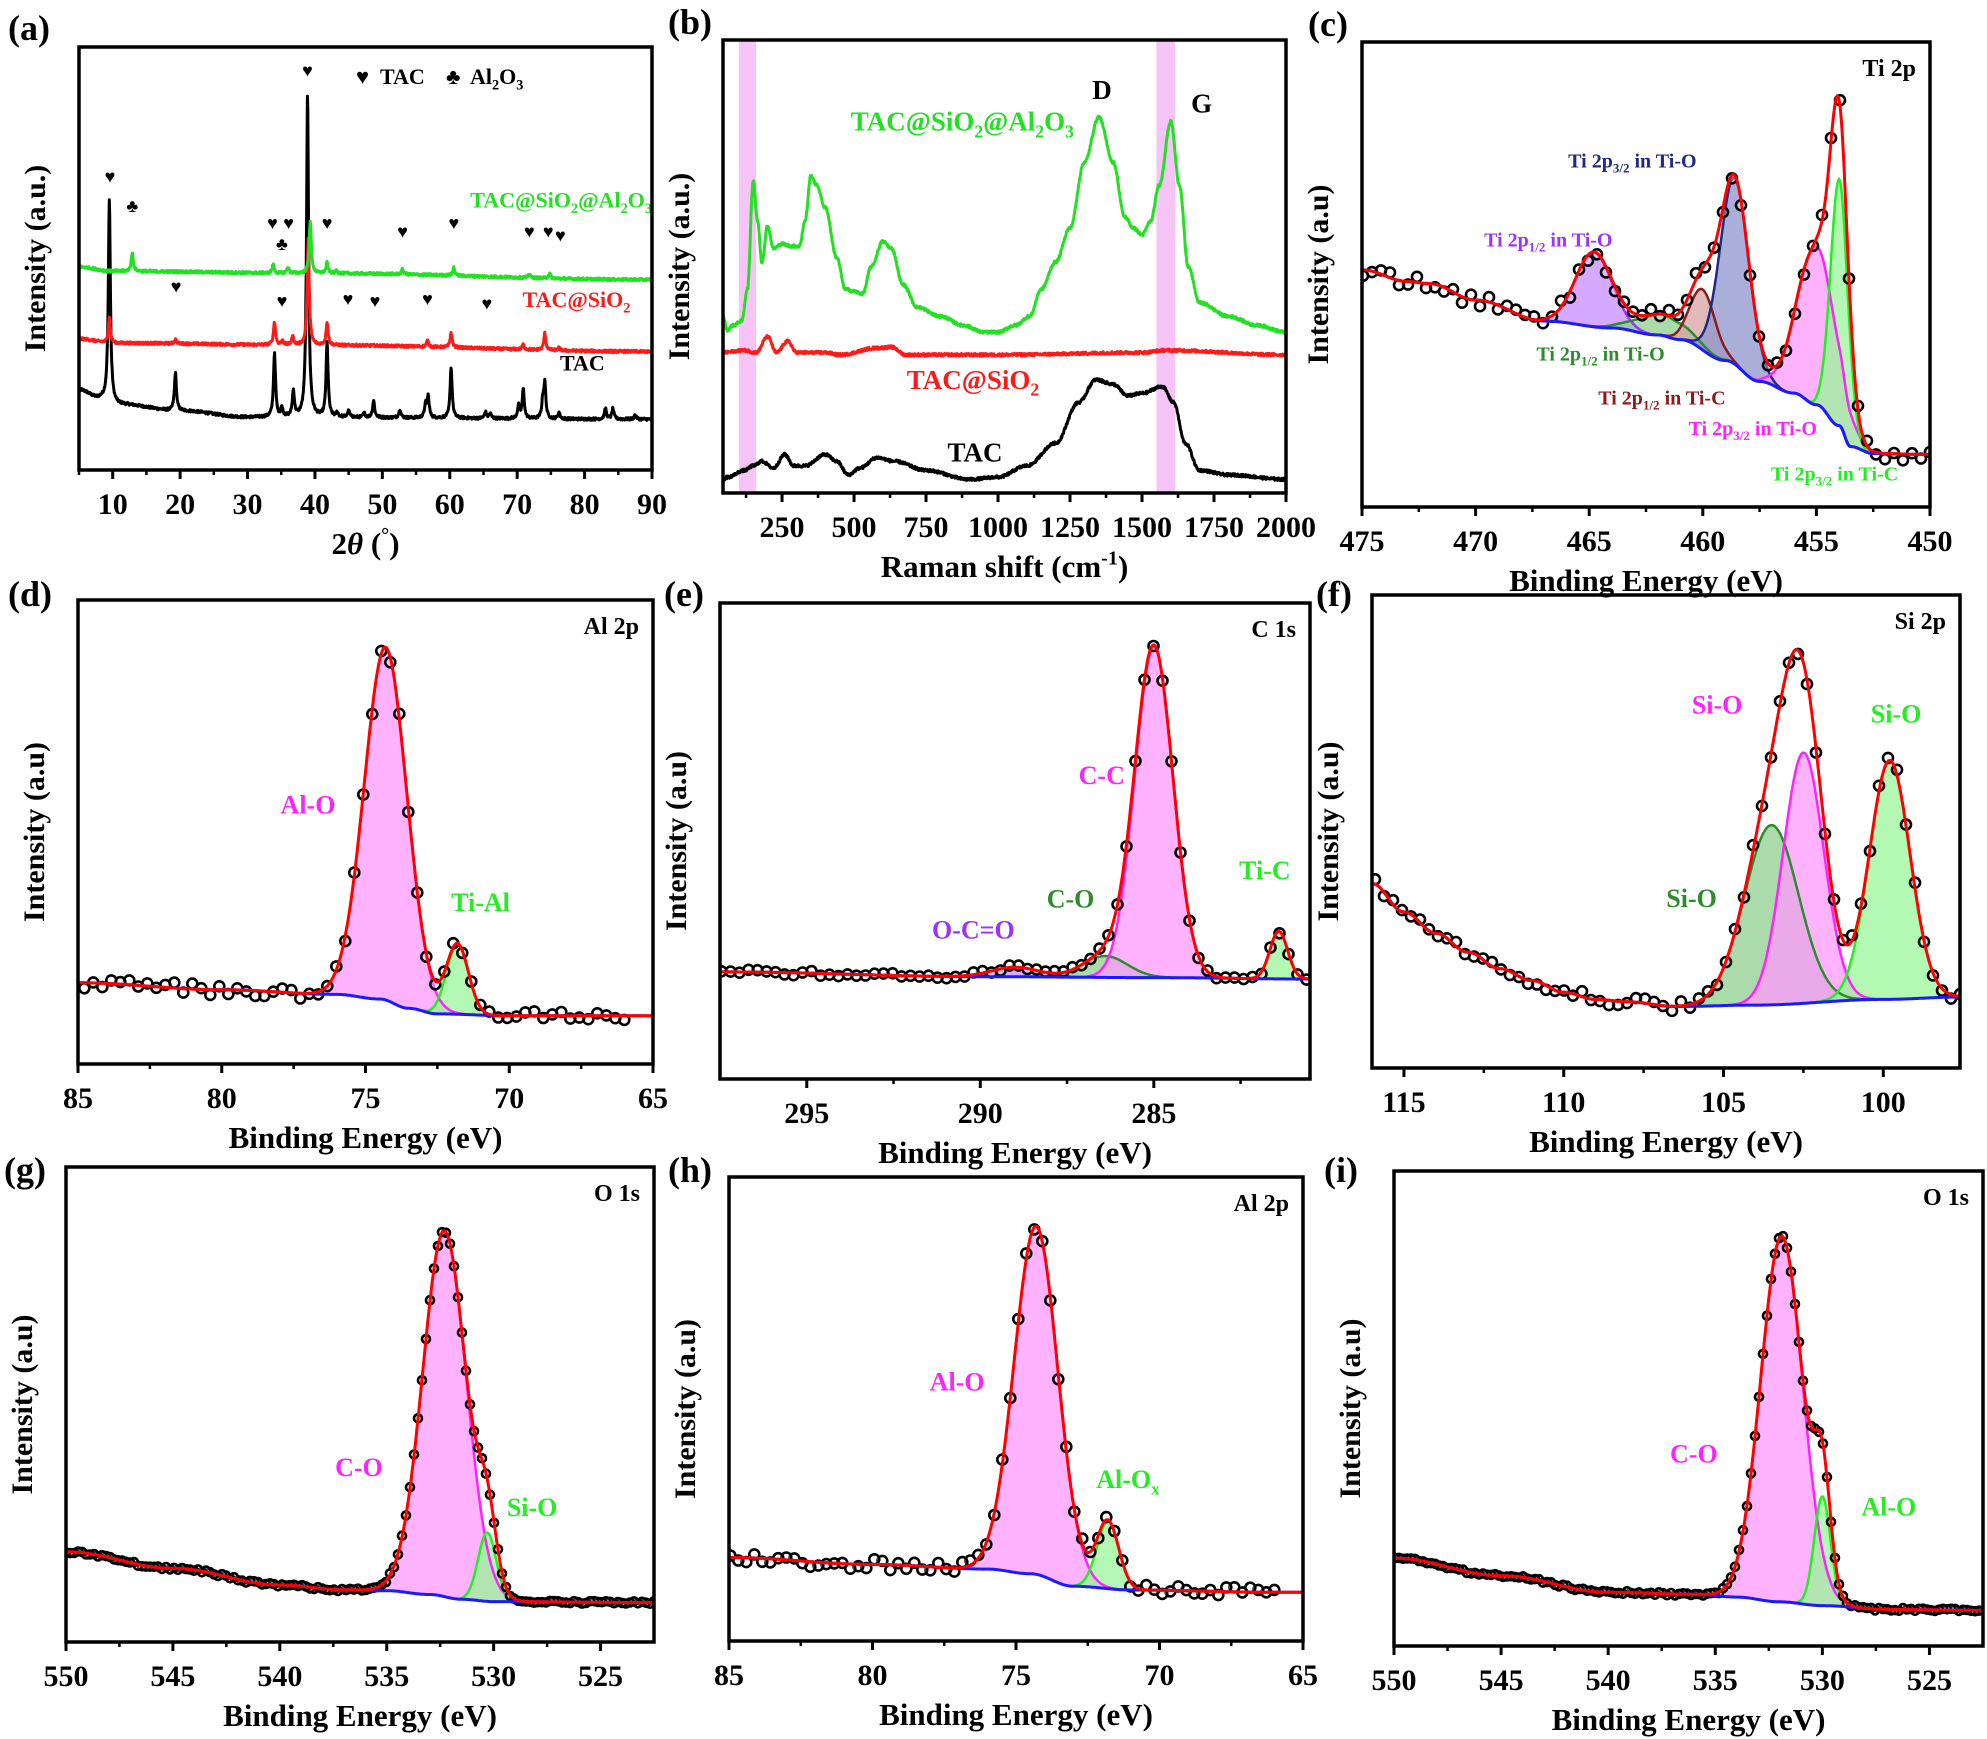 This screenshot has width=1987, height=1739. What do you see at coordinates (998, 527) in the screenshot?
I see `x-tick-label: 1000` at bounding box center [998, 527].